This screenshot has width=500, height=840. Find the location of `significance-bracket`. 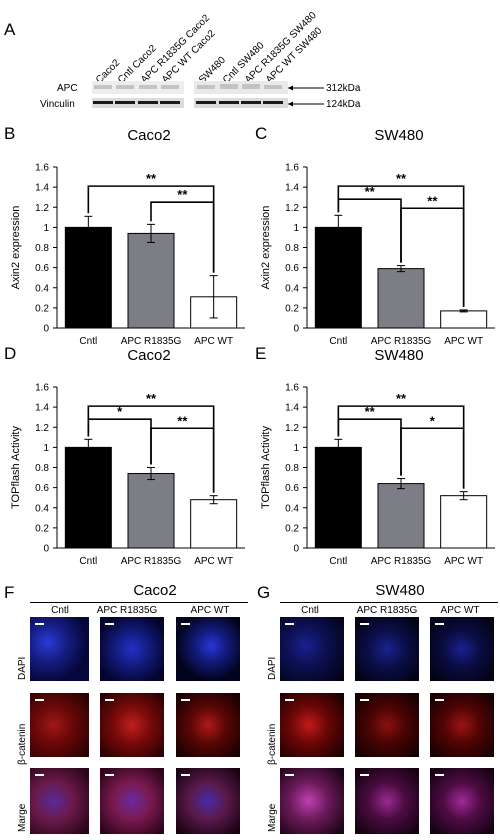

significance-bracket is located at coordinates (432, 458).